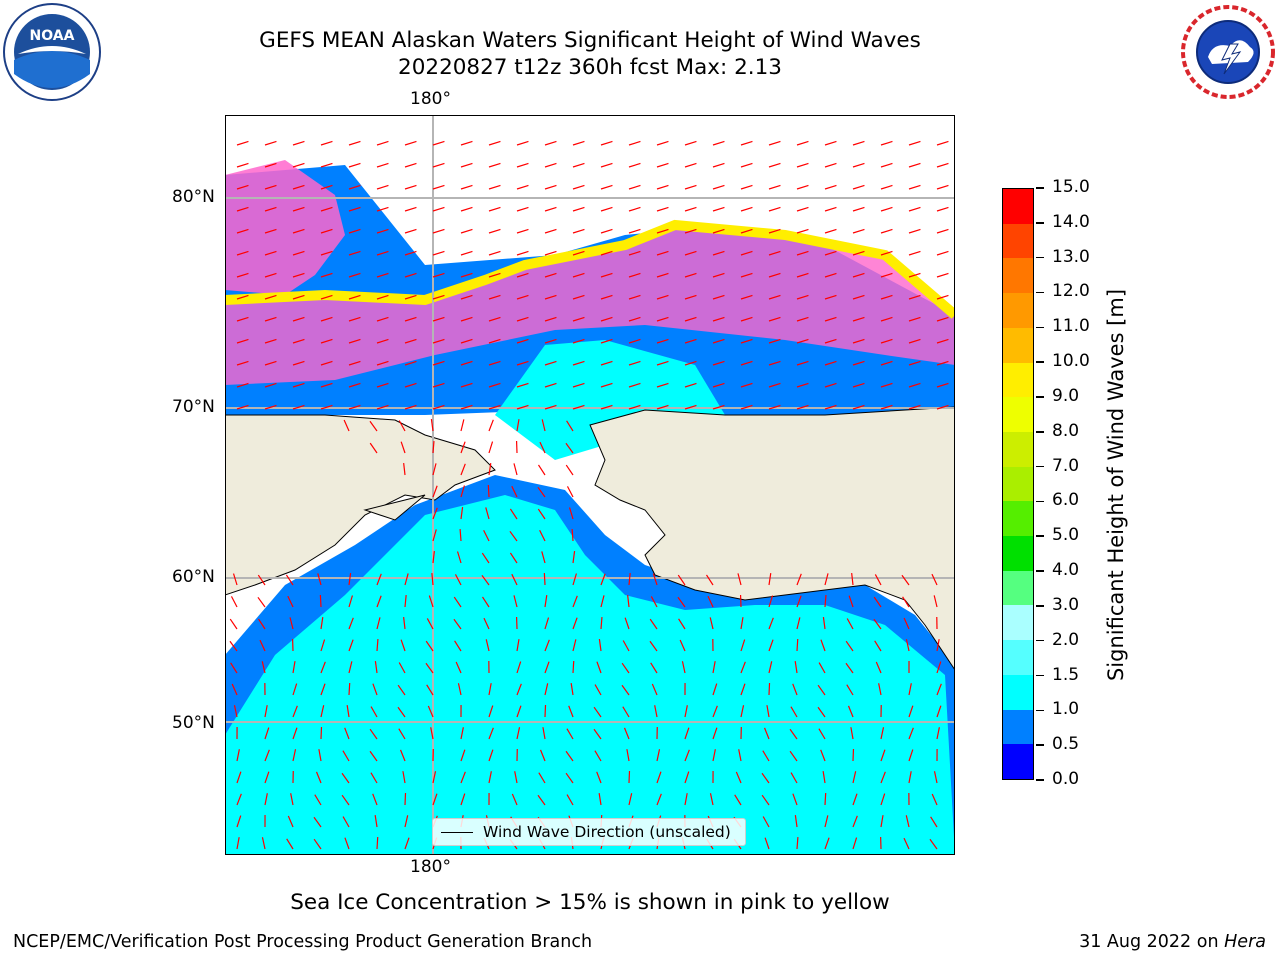 This screenshot has height=960, width=1280. I want to click on colorbar-tick-label: 1.5, so click(1066, 674).